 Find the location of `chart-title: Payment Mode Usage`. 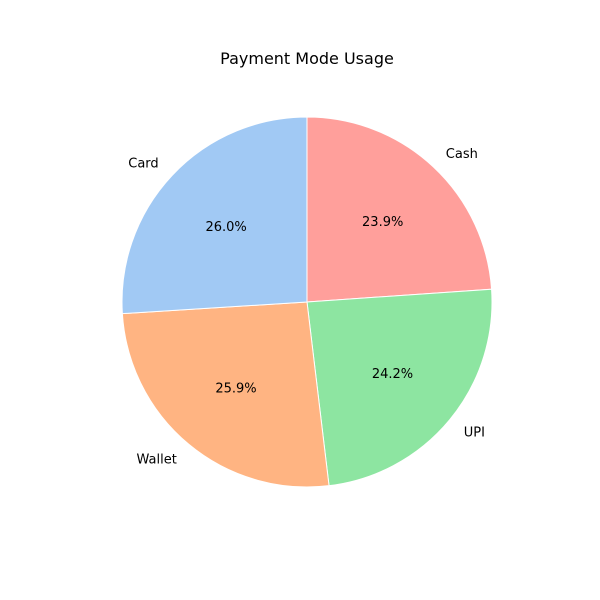

chart-title: Payment Mode Usage is located at coordinates (307, 58).